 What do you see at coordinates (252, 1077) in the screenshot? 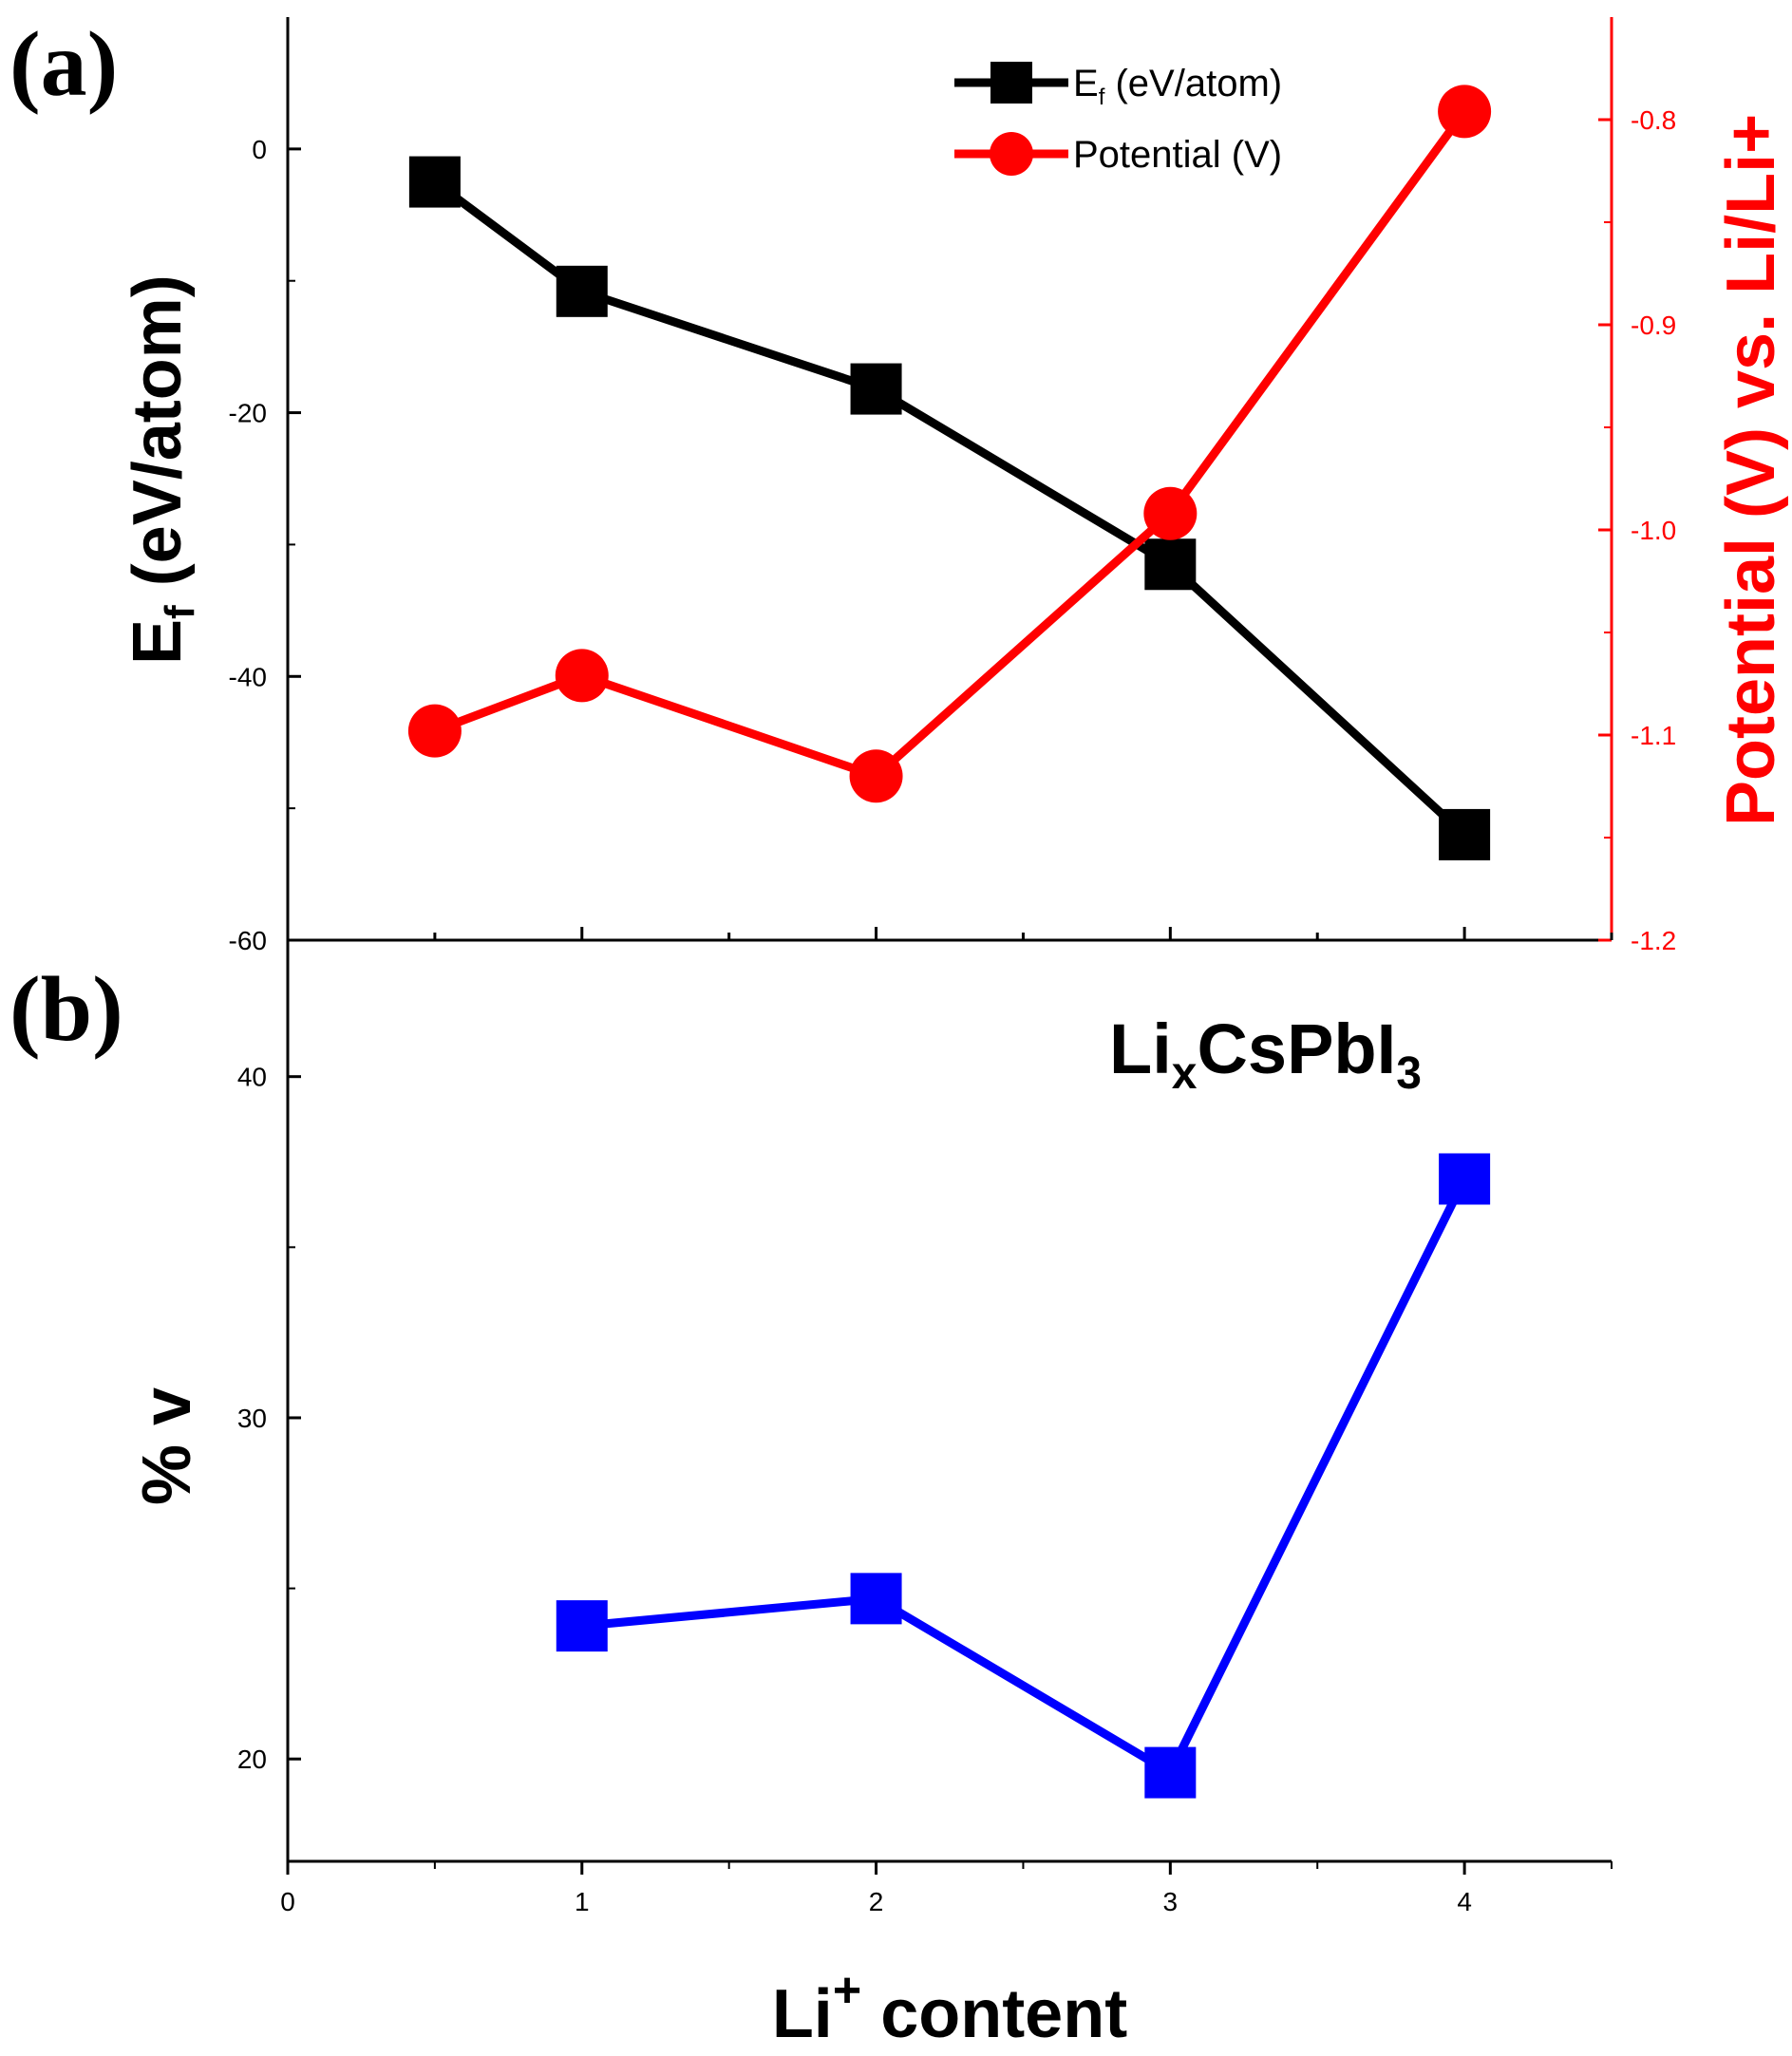
I see `b-left-tick-label: 40` at bounding box center [252, 1077].